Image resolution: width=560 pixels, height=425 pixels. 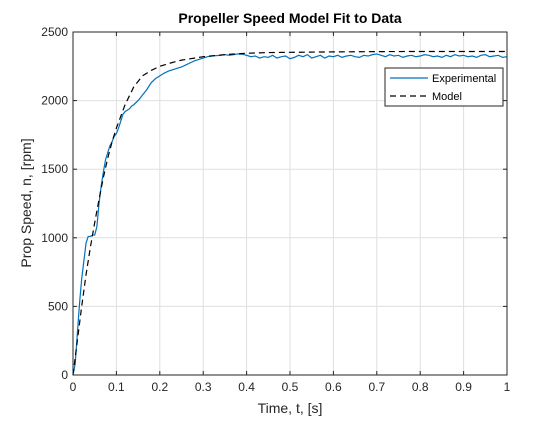 I want to click on x-tick-label: 1, so click(x=507, y=387).